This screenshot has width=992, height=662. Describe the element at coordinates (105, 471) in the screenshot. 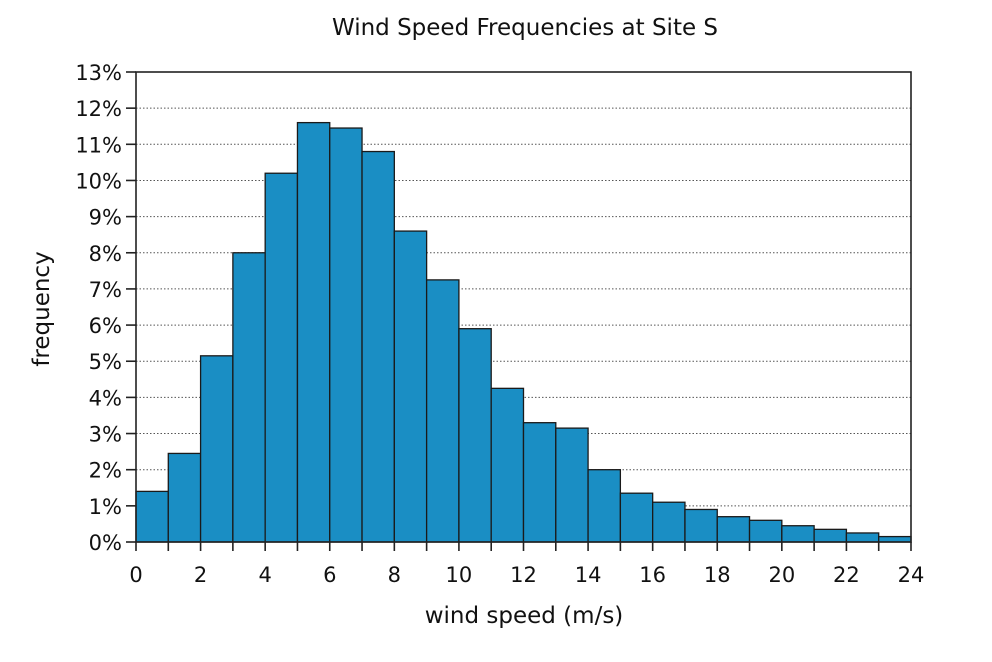

I see `y-tick-label: 2%` at that location.